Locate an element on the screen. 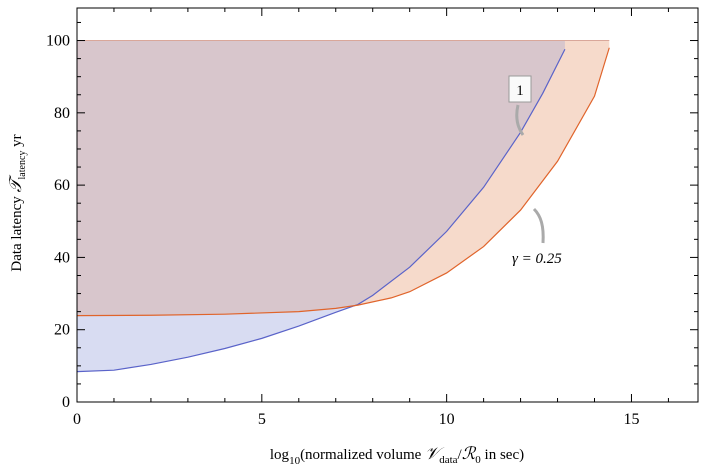 This screenshot has width=713, height=467. series-1-label: 1 is located at coordinates (520, 91).